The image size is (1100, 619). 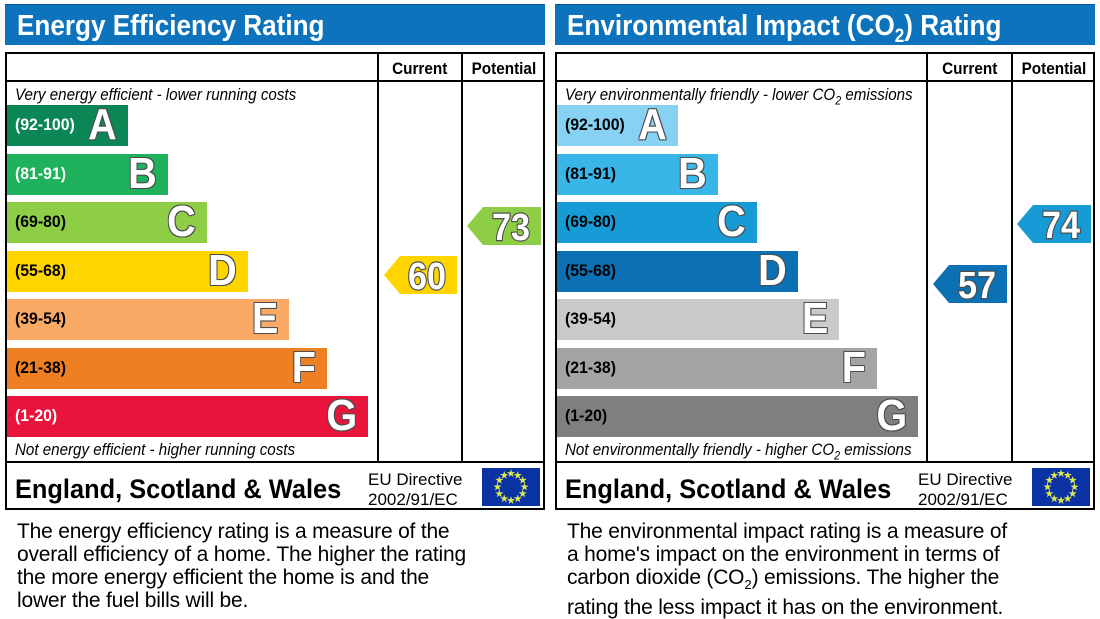 I want to click on svg-text: 60, so click(x=427, y=275).